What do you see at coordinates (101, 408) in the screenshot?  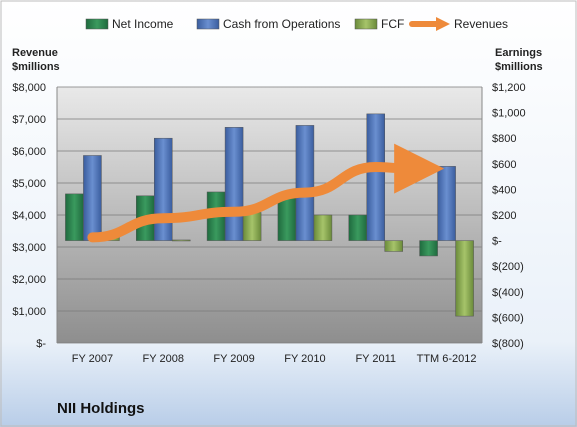 I see `chart-title: NII Holdings` at bounding box center [101, 408].